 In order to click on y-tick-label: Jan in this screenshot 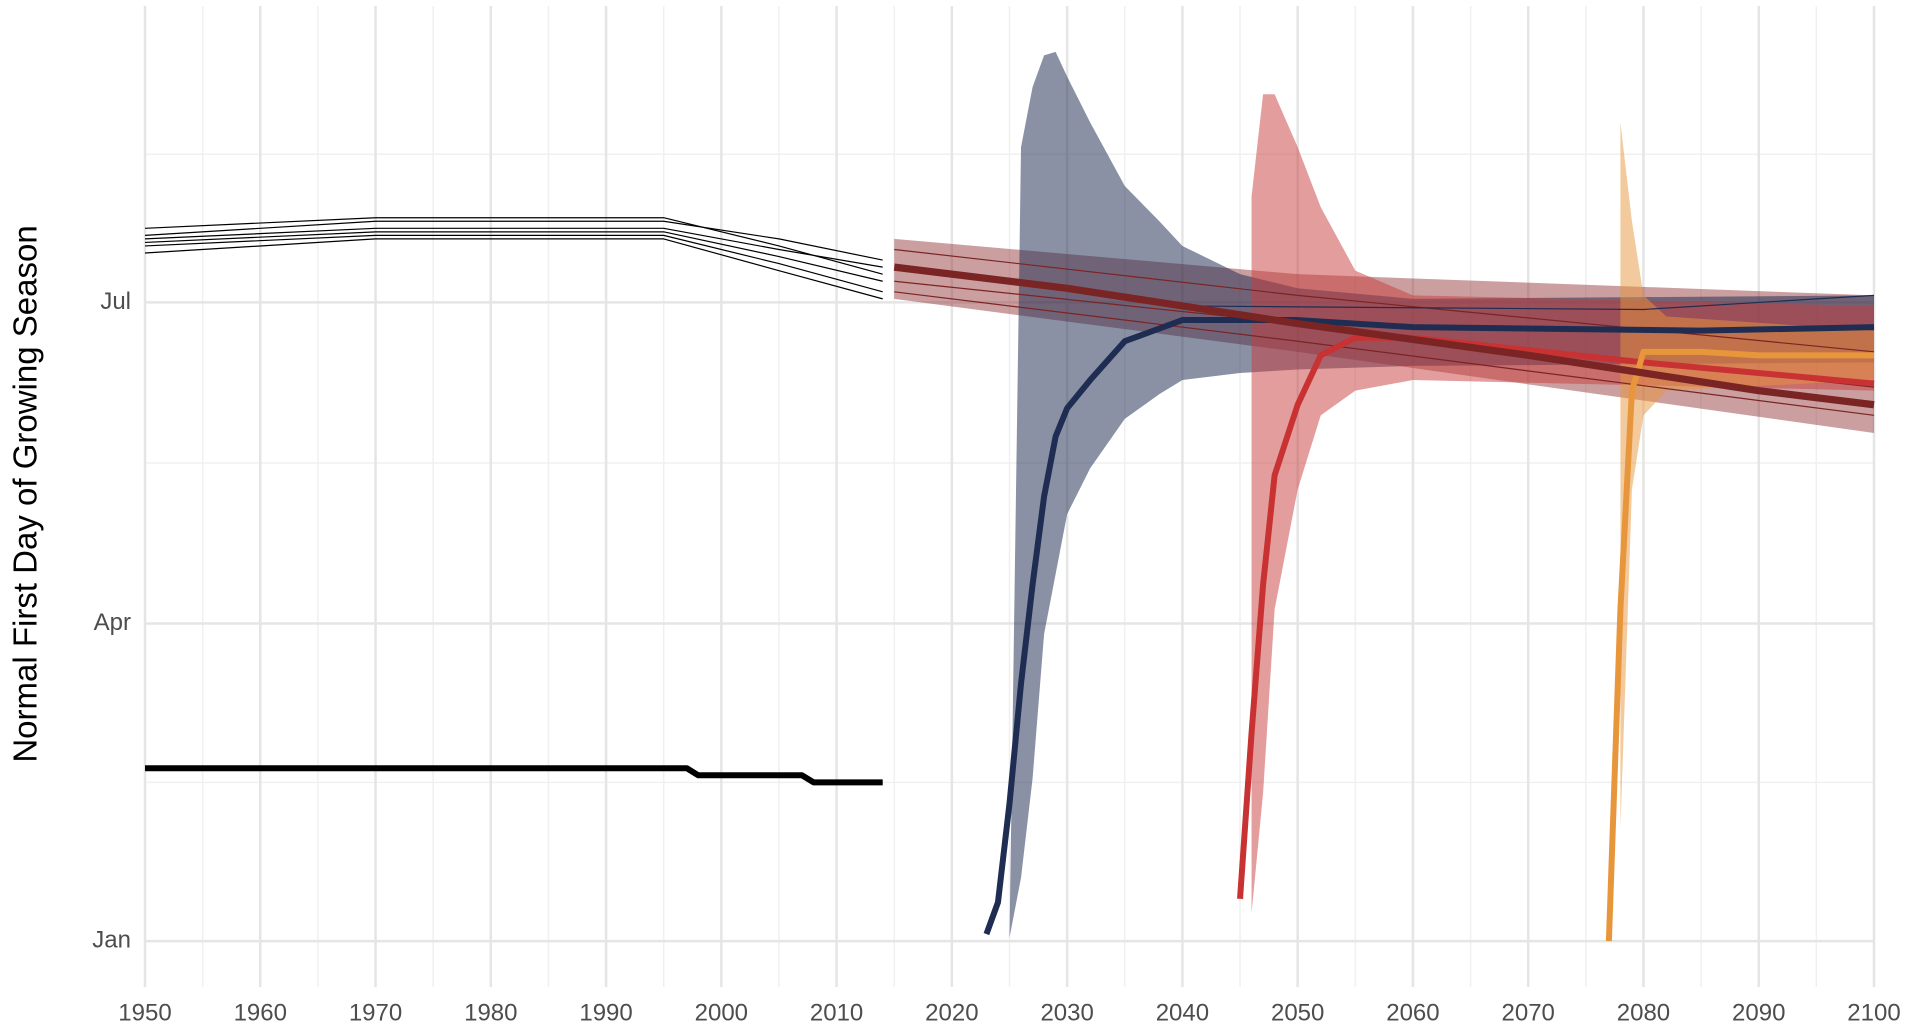, I will do `click(111, 939)`.